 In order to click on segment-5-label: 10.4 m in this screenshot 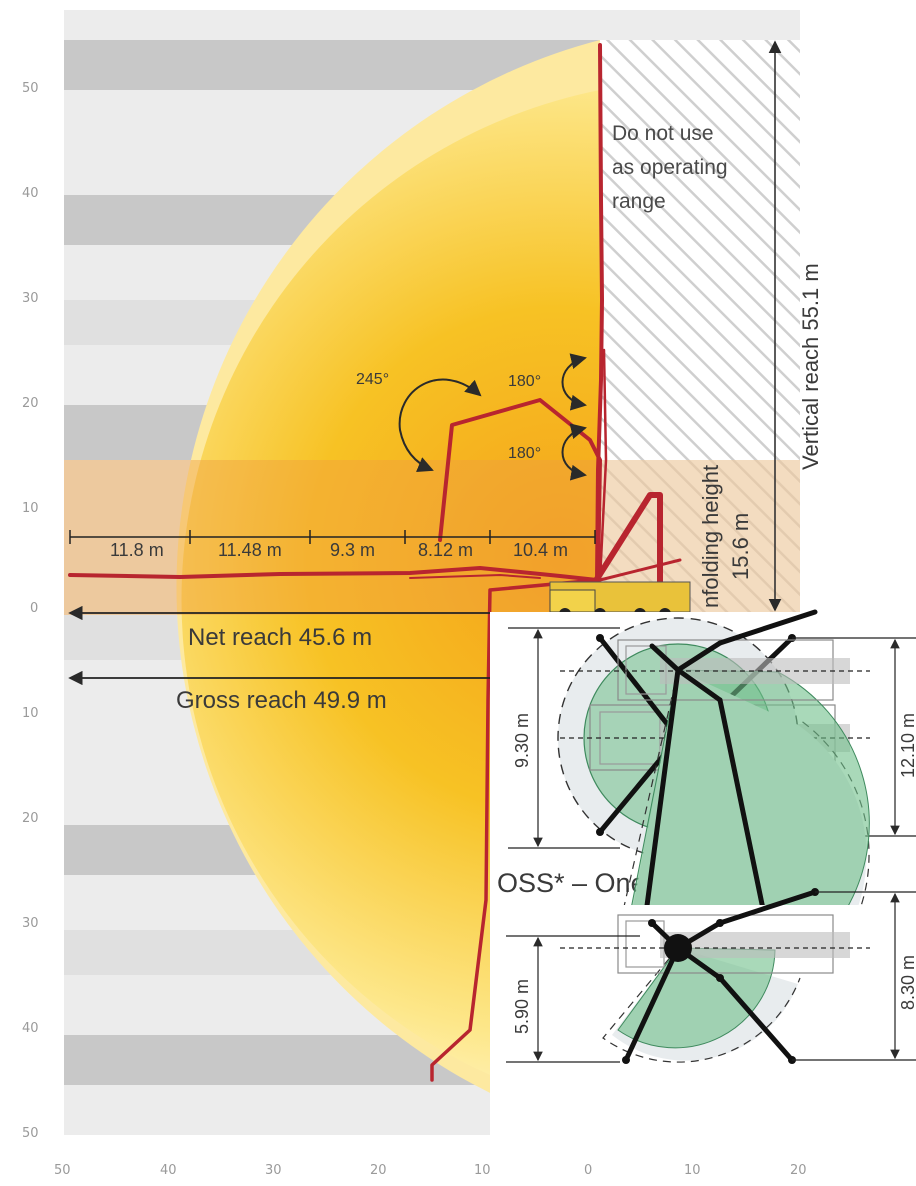, I will do `click(540, 550)`.